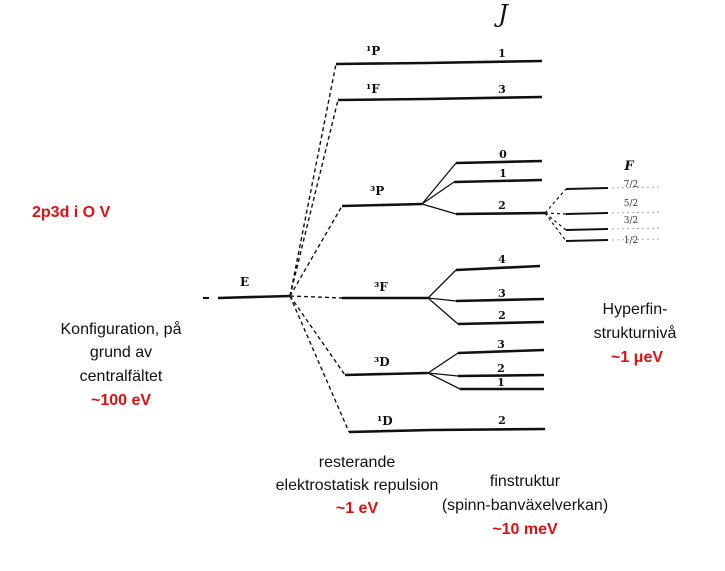  What do you see at coordinates (555, 215) in the screenshot?
I see `hyperfine-connectors` at bounding box center [555, 215].